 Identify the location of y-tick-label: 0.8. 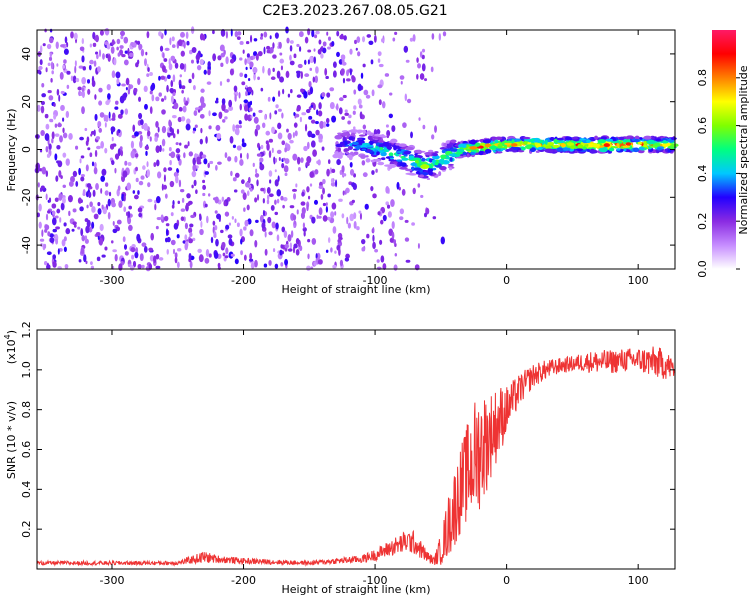
(26, 410).